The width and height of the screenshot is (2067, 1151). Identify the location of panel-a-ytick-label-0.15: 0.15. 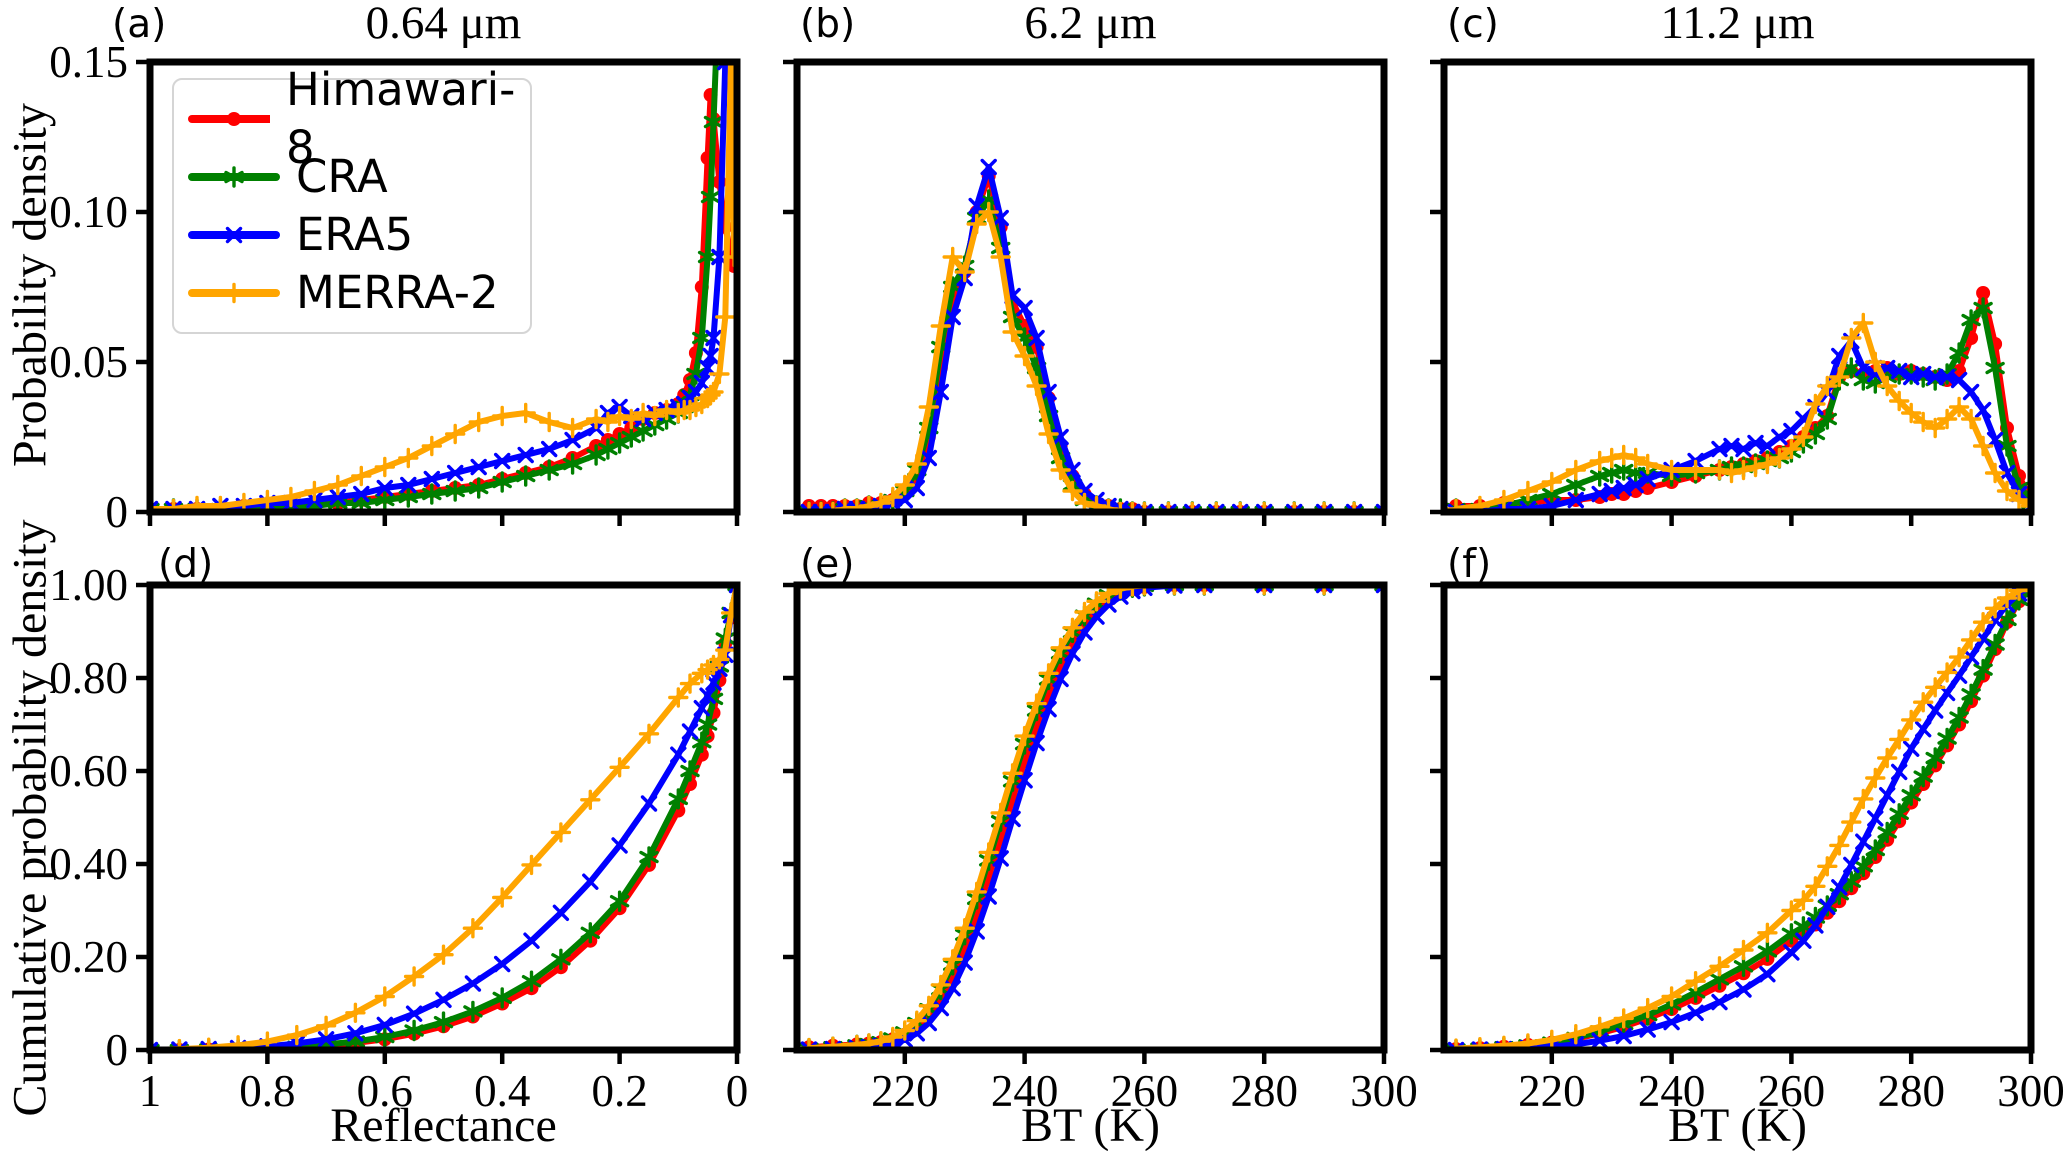
(88, 62).